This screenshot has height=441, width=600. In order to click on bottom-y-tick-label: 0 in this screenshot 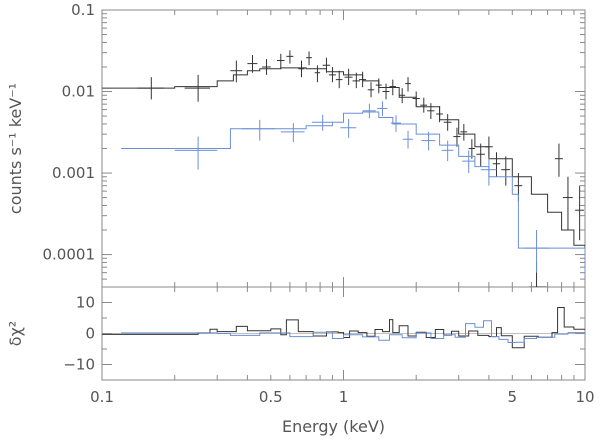, I will do `click(90, 334)`.